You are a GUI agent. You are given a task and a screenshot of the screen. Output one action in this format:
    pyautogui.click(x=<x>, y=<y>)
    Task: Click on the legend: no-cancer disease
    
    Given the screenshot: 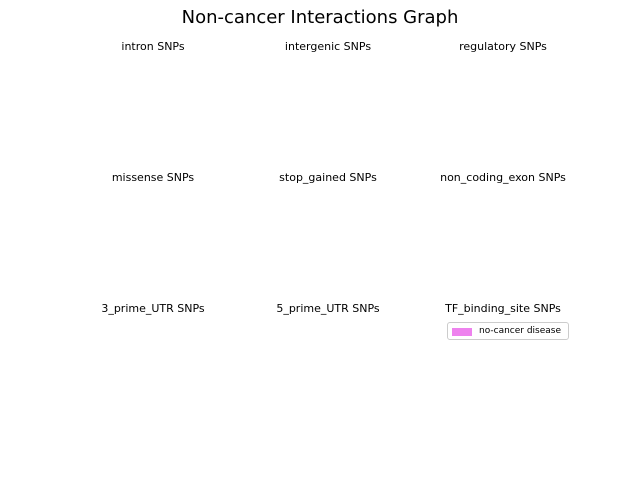 What is the action you would take?
    pyautogui.click(x=508, y=331)
    